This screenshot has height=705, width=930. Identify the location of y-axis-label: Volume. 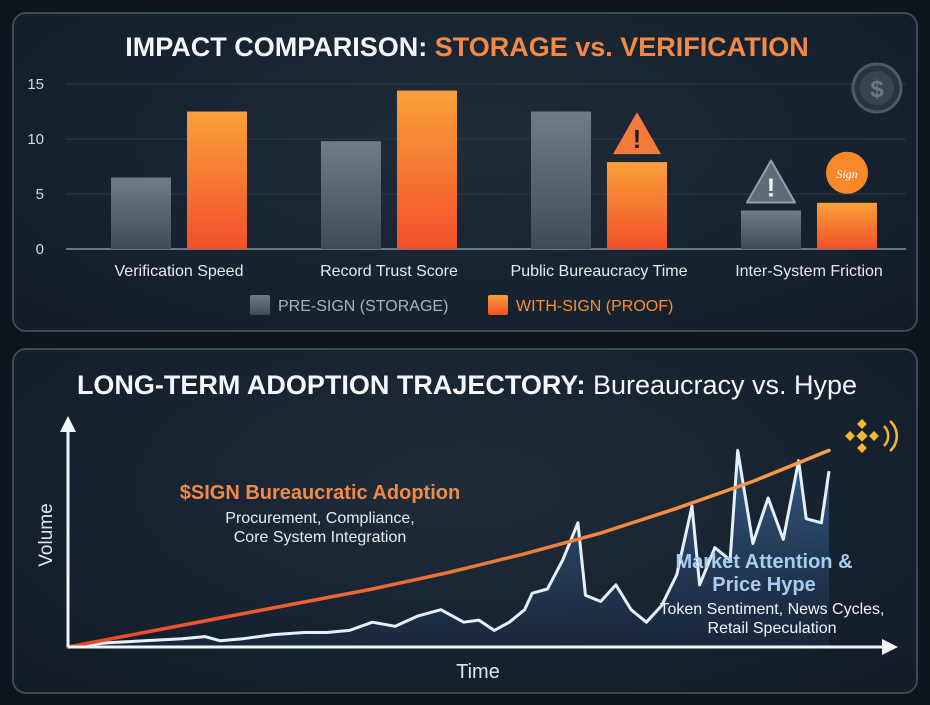
(46, 534).